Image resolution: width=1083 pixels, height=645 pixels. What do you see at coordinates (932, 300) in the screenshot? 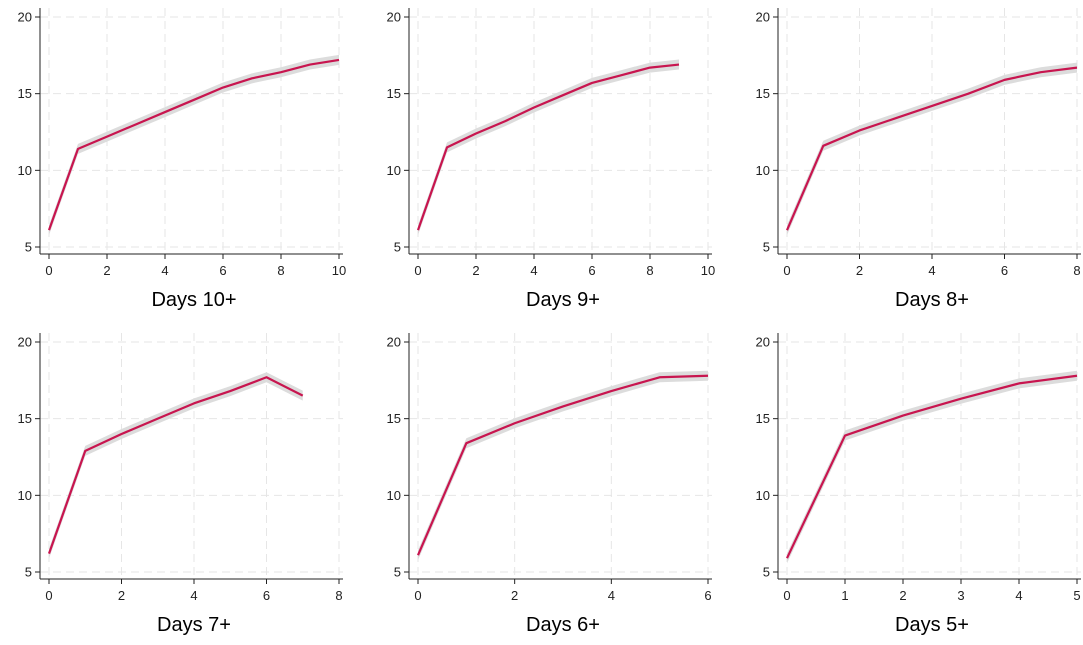
I see `panel-title: Days 8+` at bounding box center [932, 300].